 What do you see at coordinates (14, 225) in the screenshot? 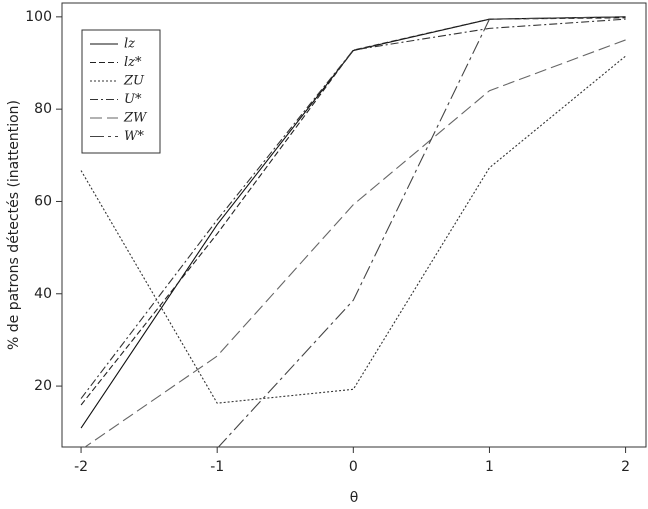
I see `y-axis-label: % de patrons détectés (inattention)` at bounding box center [14, 225].